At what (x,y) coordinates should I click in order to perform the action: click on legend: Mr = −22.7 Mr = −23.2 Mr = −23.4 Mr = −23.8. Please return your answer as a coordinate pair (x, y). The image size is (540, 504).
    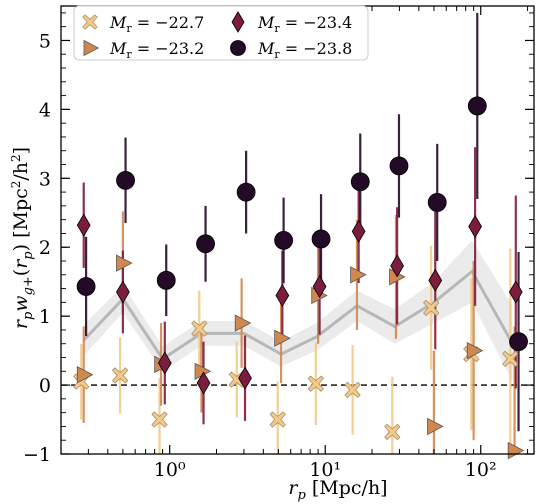
    Looking at the image, I should click on (221, 33).